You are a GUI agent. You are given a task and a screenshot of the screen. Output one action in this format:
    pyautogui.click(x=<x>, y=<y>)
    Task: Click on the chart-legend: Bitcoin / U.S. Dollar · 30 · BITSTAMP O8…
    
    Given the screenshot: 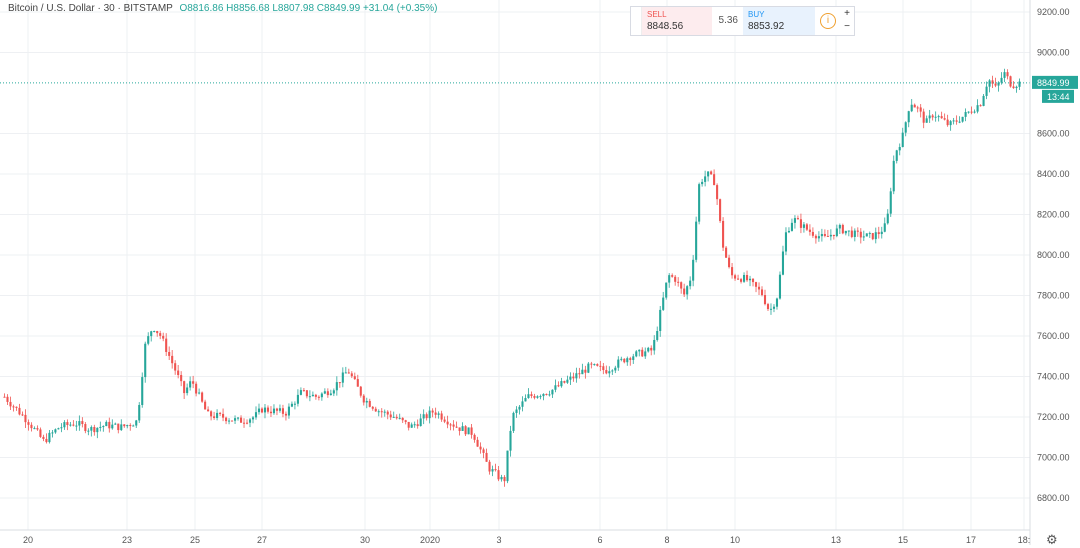 What is the action you would take?
    pyautogui.click(x=222, y=8)
    